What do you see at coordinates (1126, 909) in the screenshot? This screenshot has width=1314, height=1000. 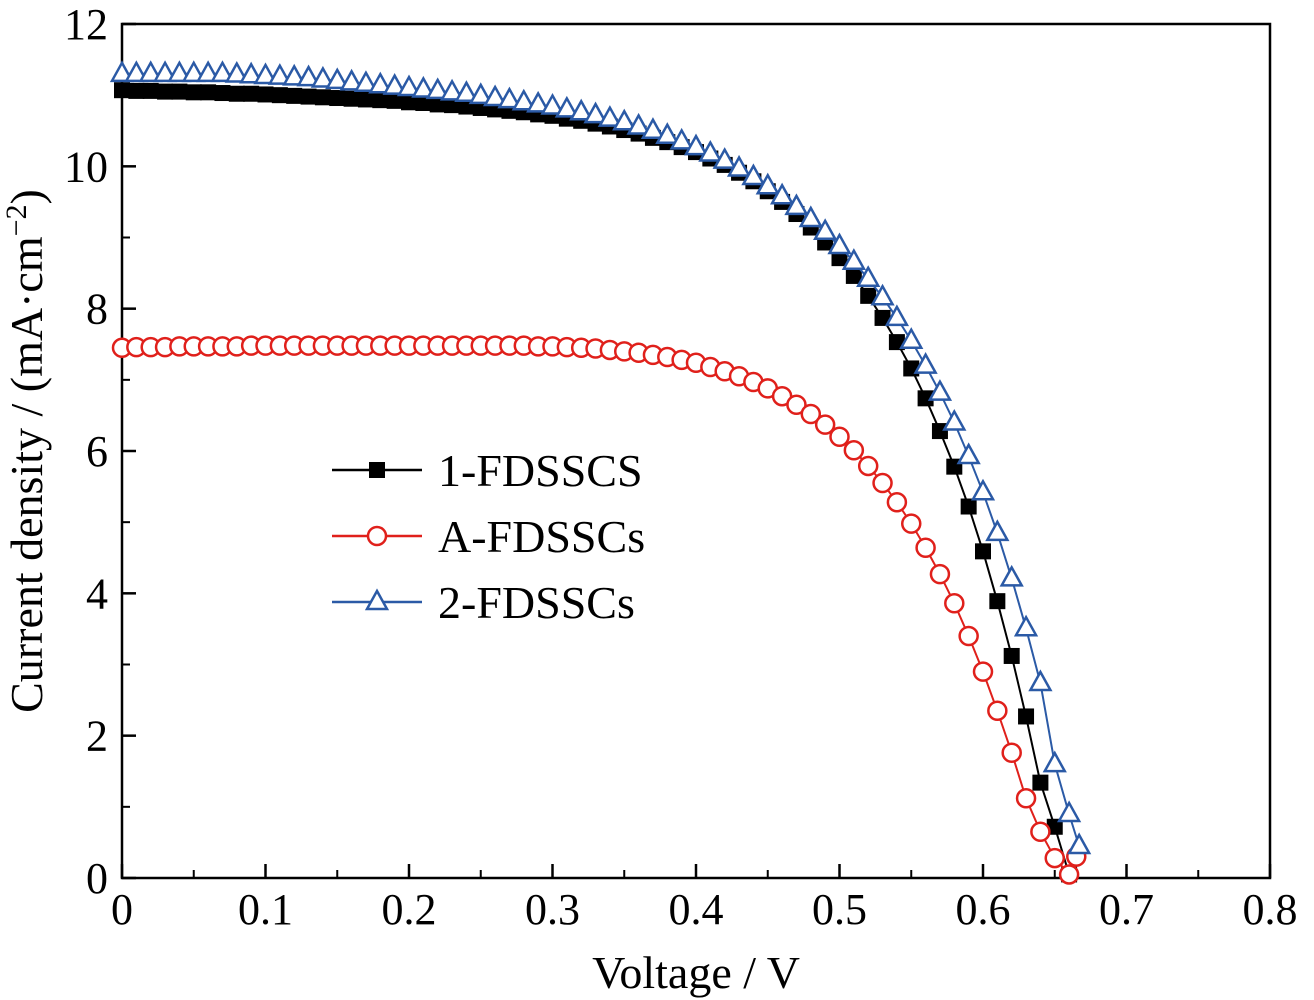 I see `x-tick-label: 0.7` at bounding box center [1126, 909].